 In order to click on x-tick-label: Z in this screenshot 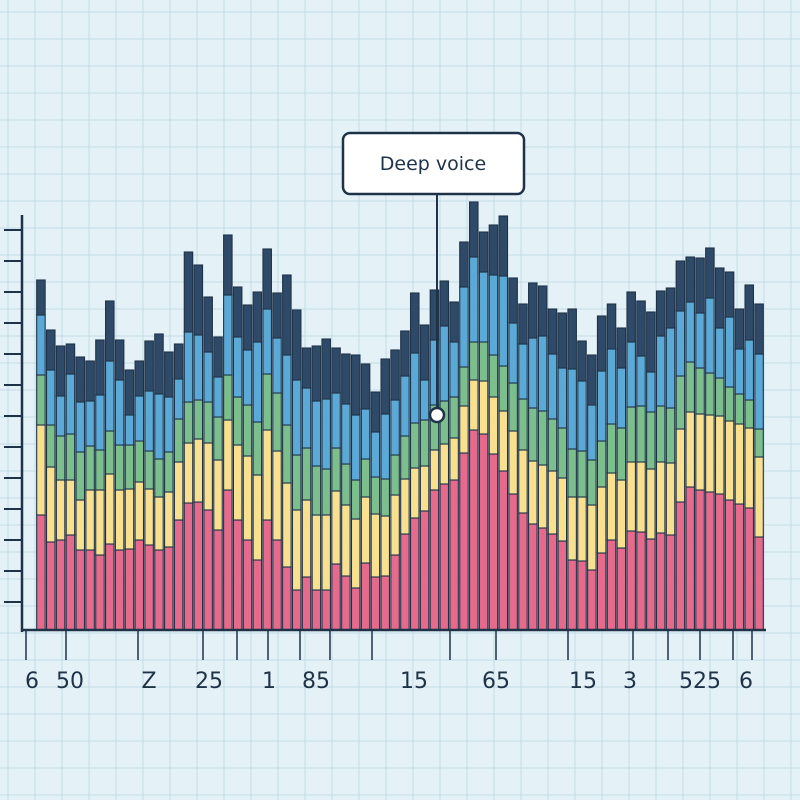, I will do `click(148, 681)`.